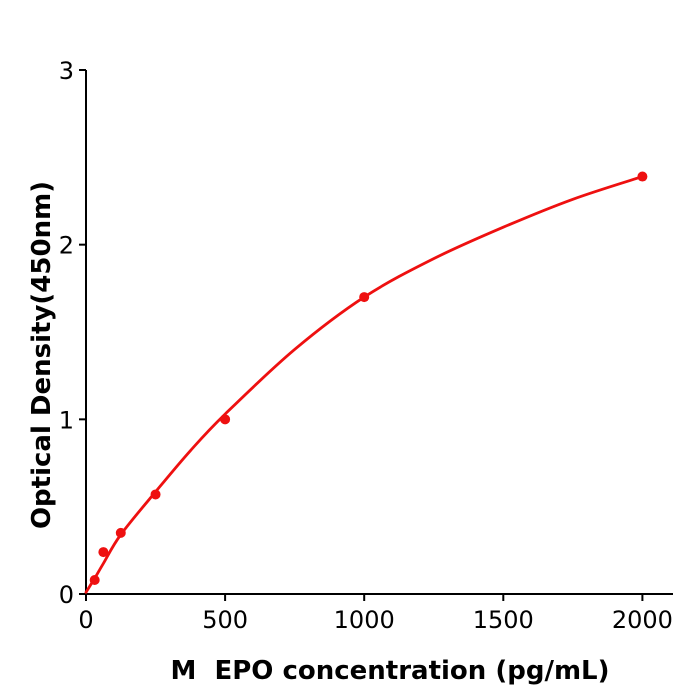 This screenshot has height=700, width=700. I want to click on x-tick-label: 1000, so click(364, 620).